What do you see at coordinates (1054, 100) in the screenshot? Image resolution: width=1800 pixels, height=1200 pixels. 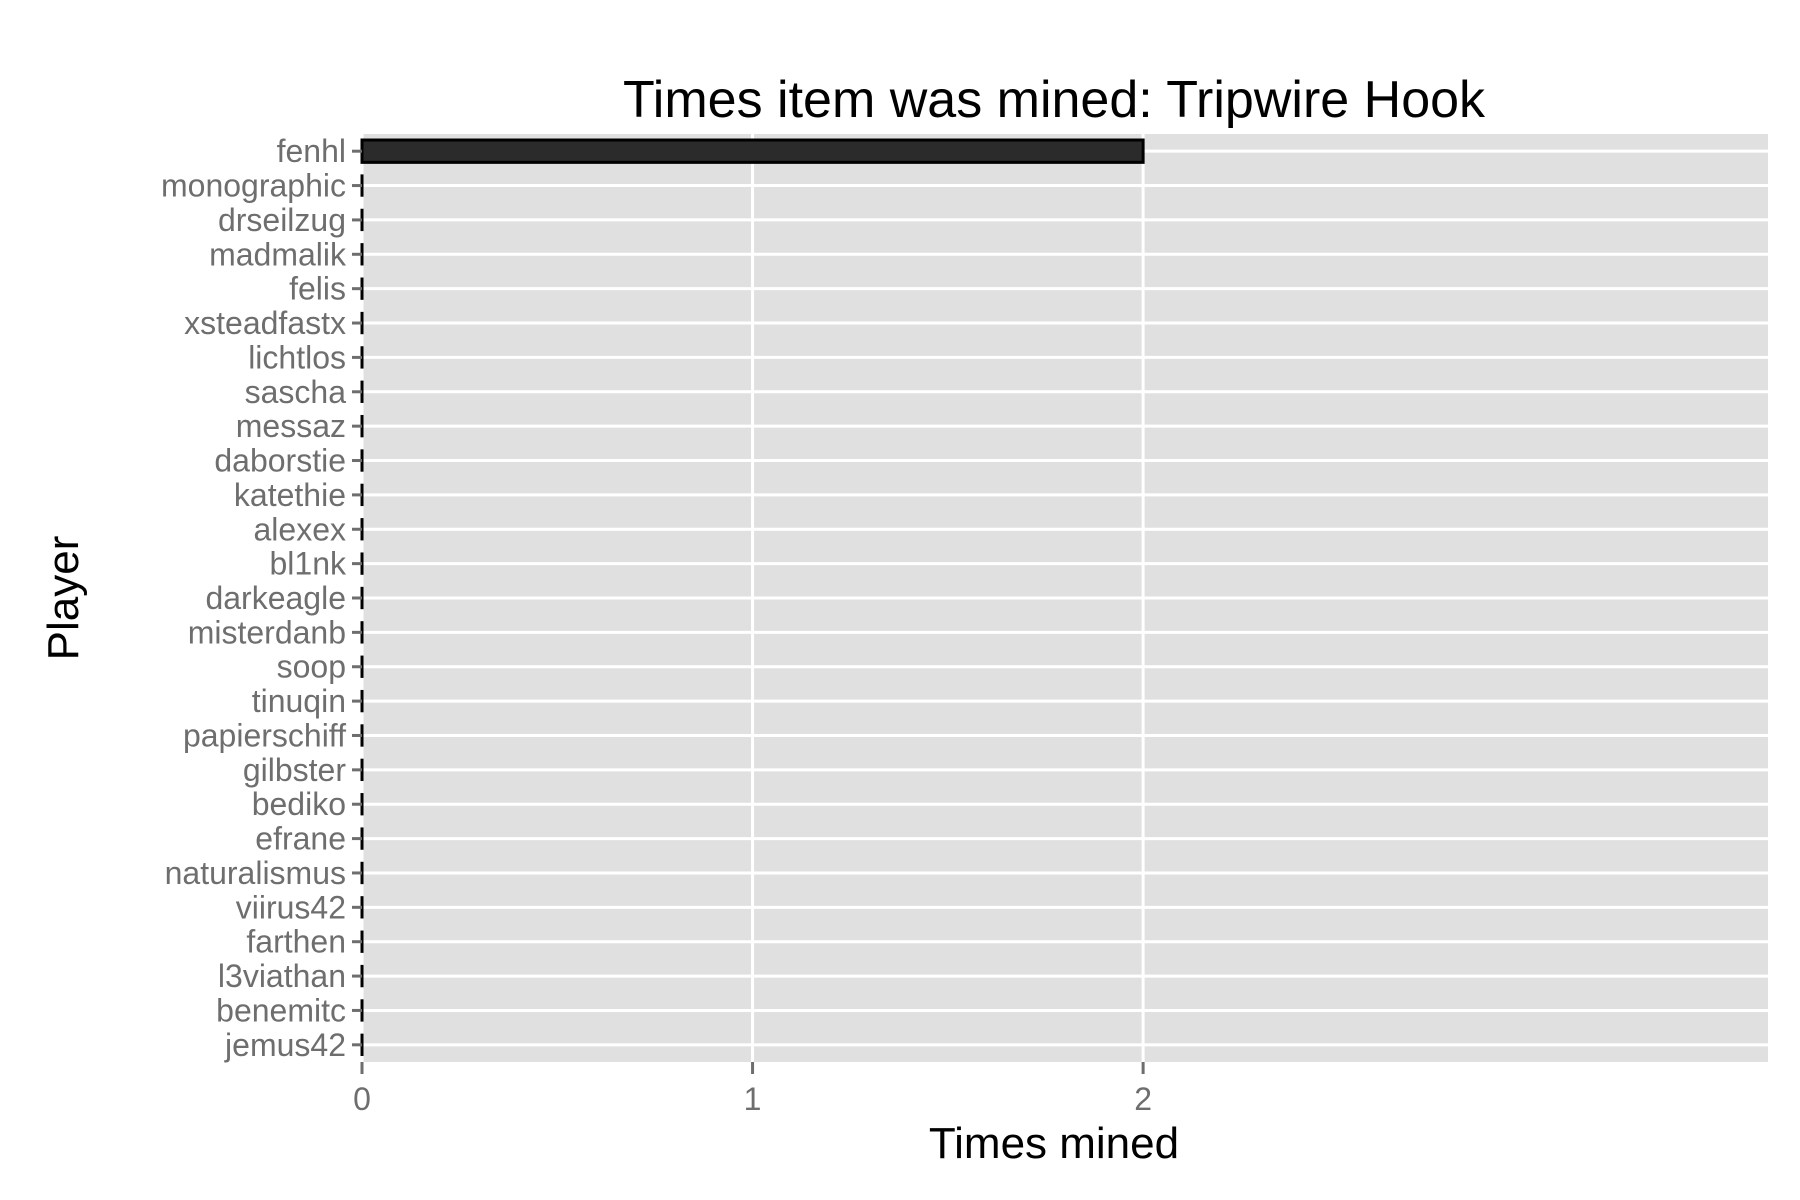 I see `chart-title: Times item was mined: Tripwire Hook` at bounding box center [1054, 100].